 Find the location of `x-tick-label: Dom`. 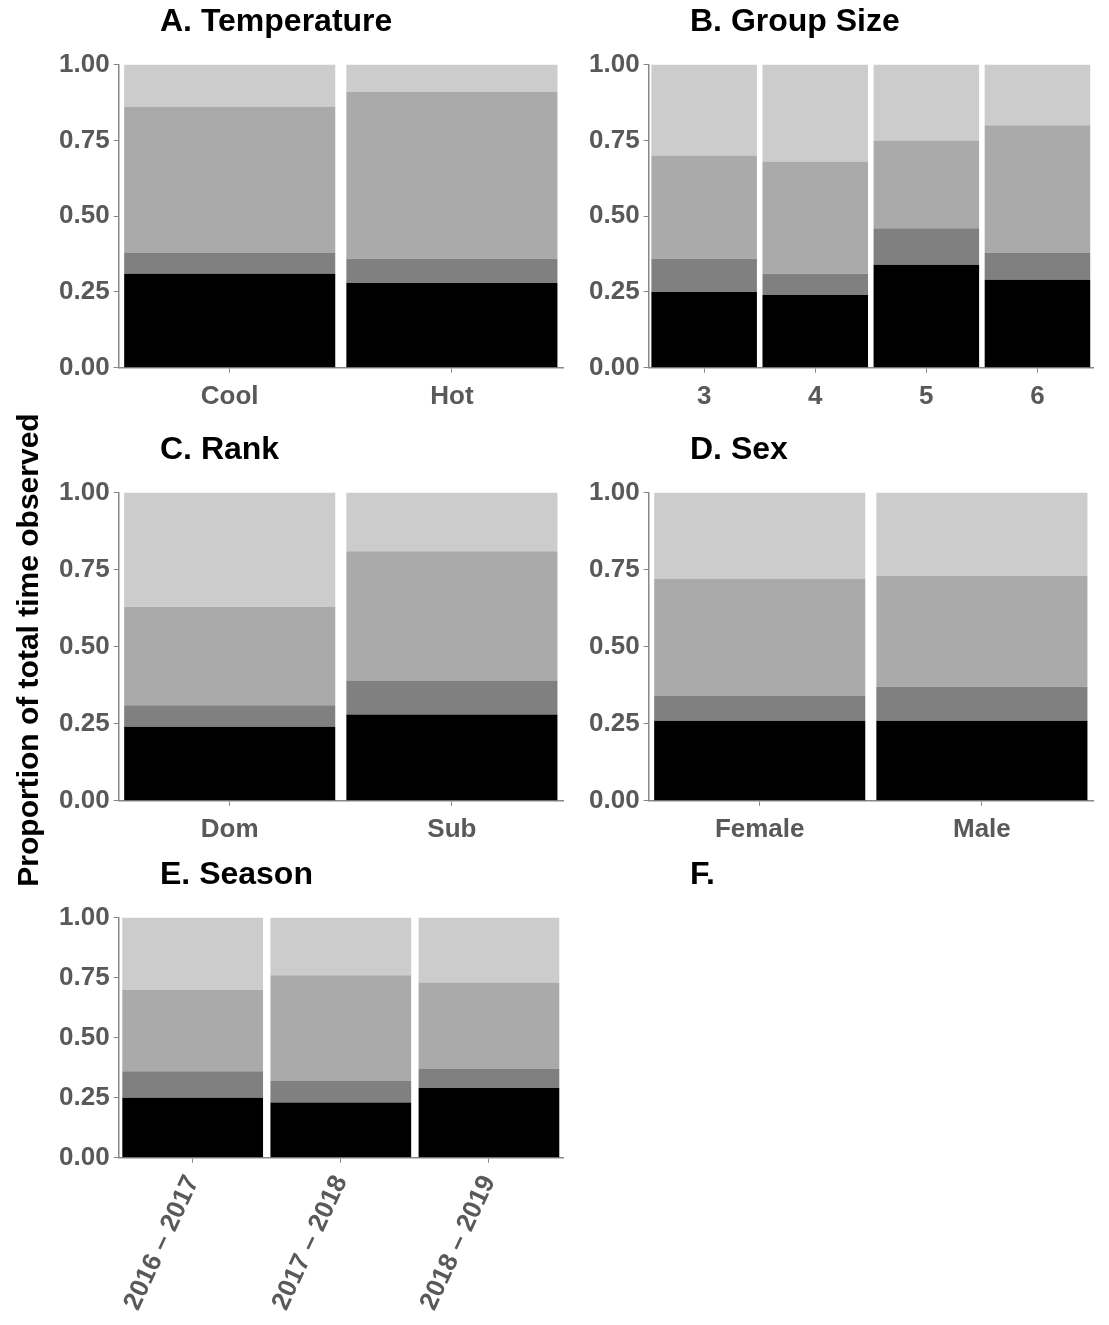

x-tick-label: Dom is located at coordinates (229, 827).